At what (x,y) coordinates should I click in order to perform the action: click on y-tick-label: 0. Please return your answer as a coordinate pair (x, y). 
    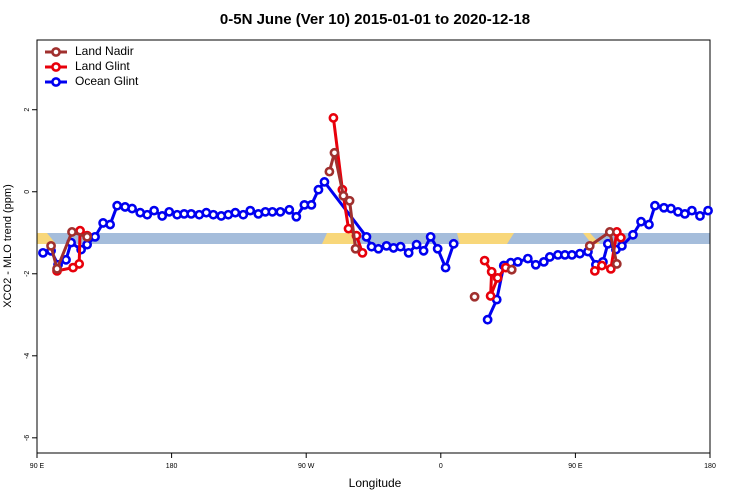
    Looking at the image, I should click on (27, 192).